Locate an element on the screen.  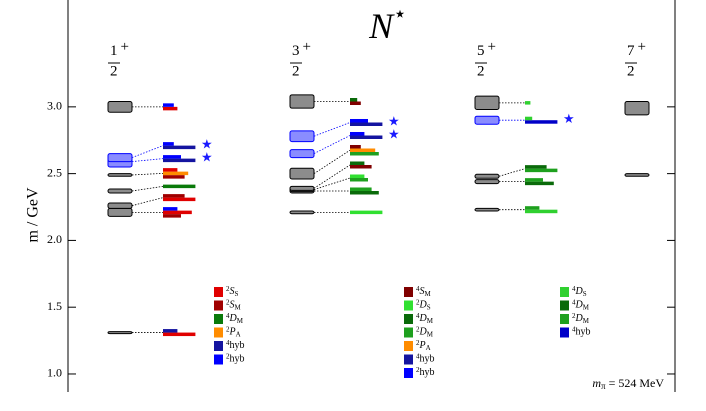
y-tick-label: 1.5 is located at coordinates (54, 306).